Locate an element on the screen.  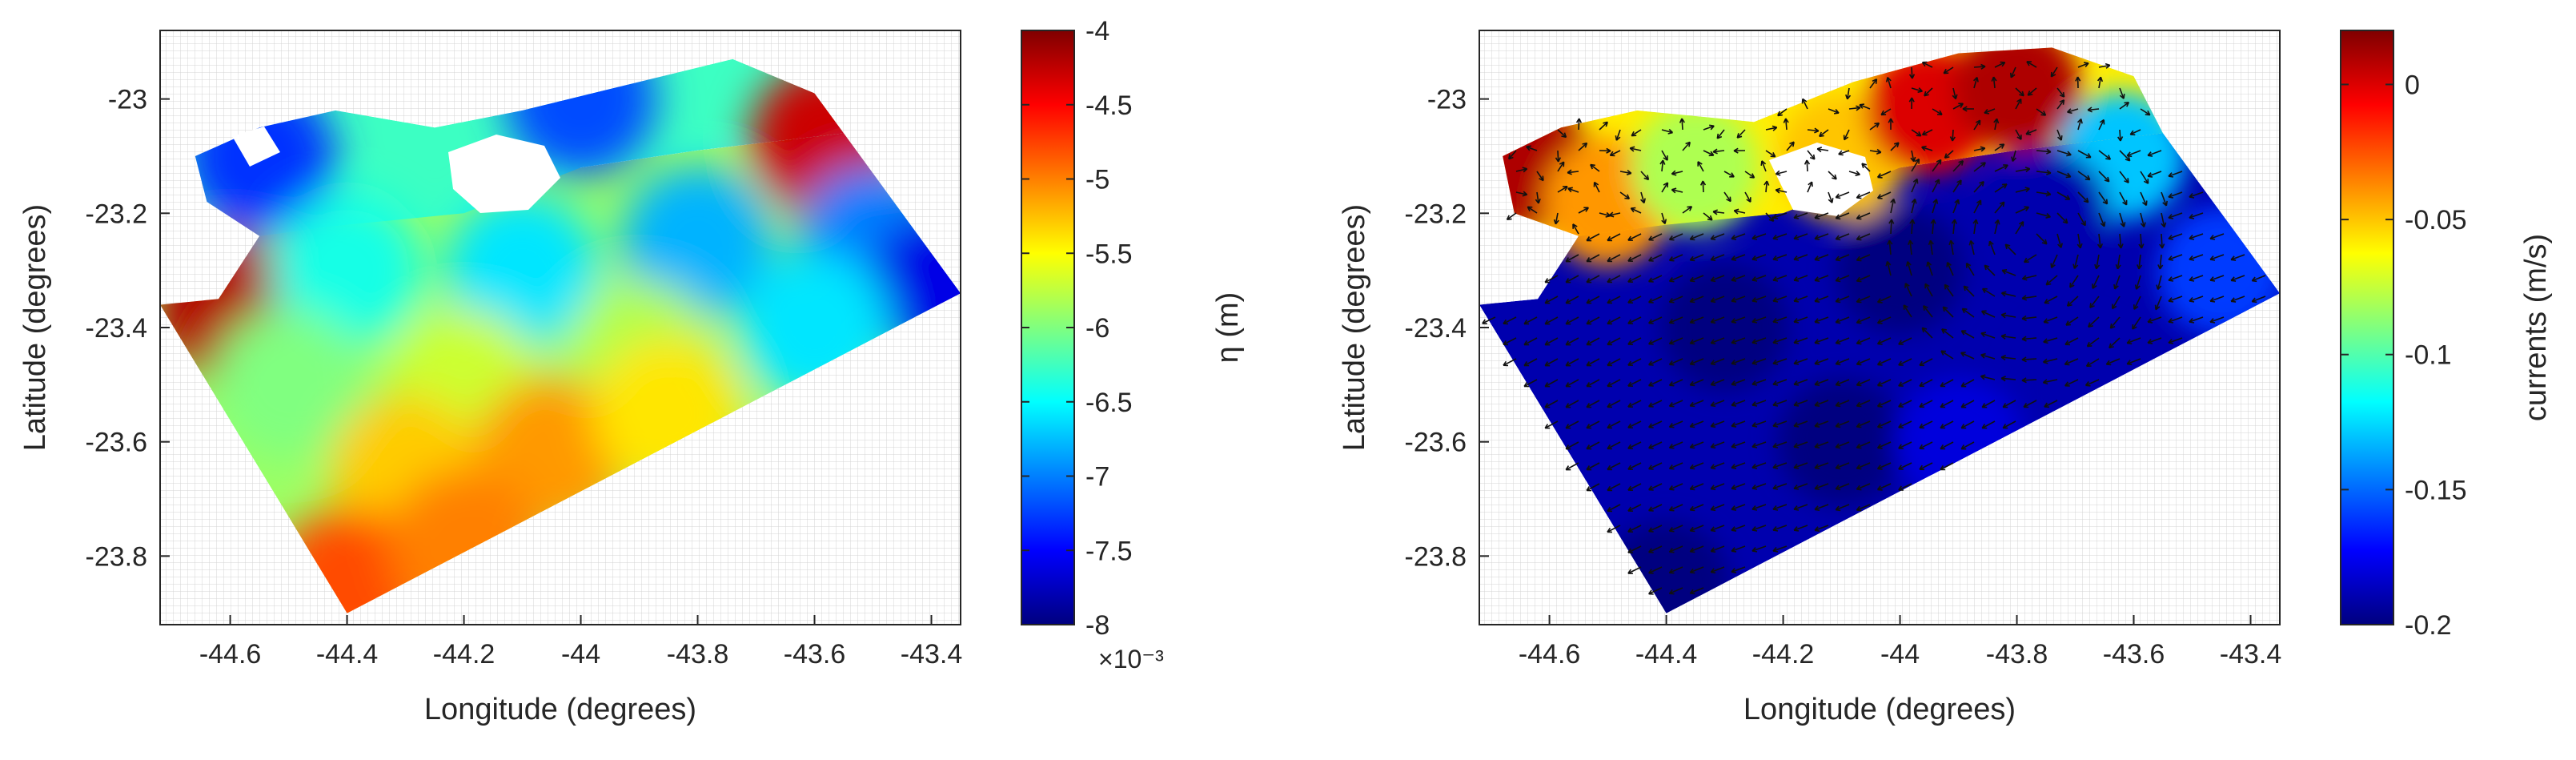
field-sample is located at coordinates (2016, 99).